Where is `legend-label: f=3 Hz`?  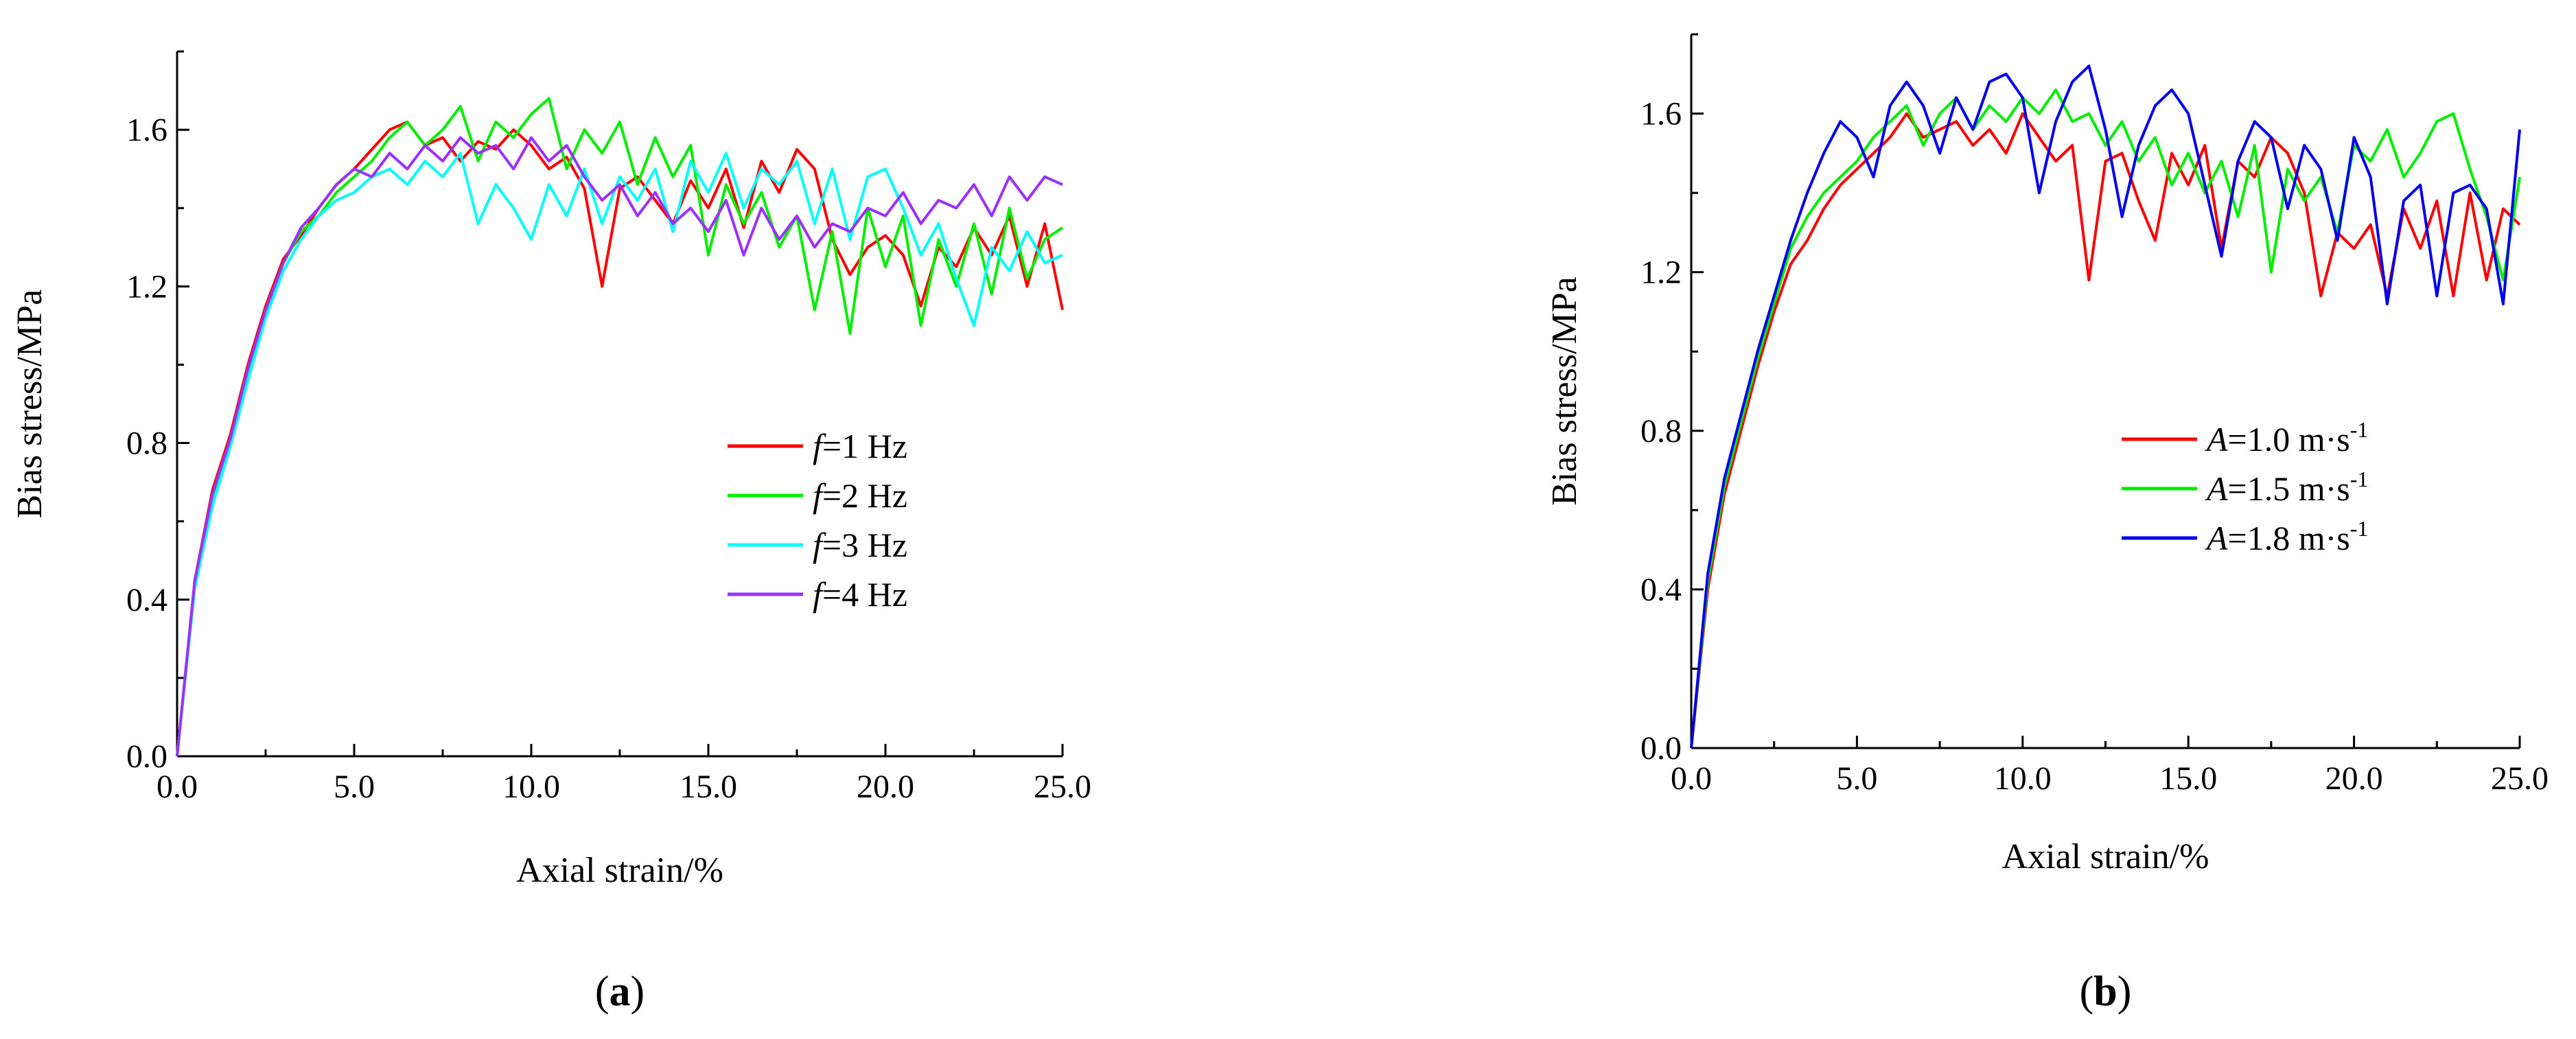 legend-label: f=3 Hz is located at coordinates (860, 545).